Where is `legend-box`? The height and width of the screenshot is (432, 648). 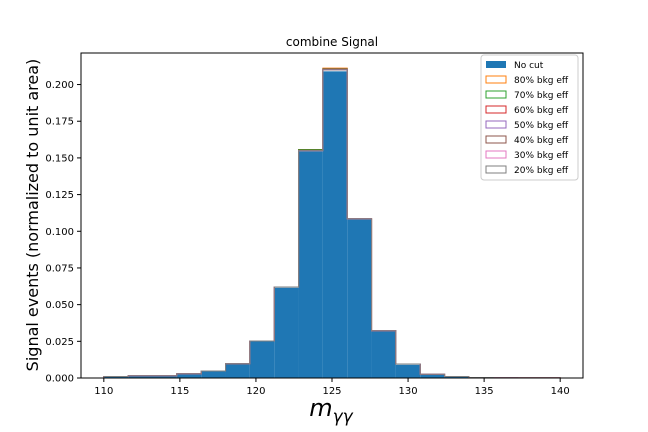 legend-box is located at coordinates (529, 117).